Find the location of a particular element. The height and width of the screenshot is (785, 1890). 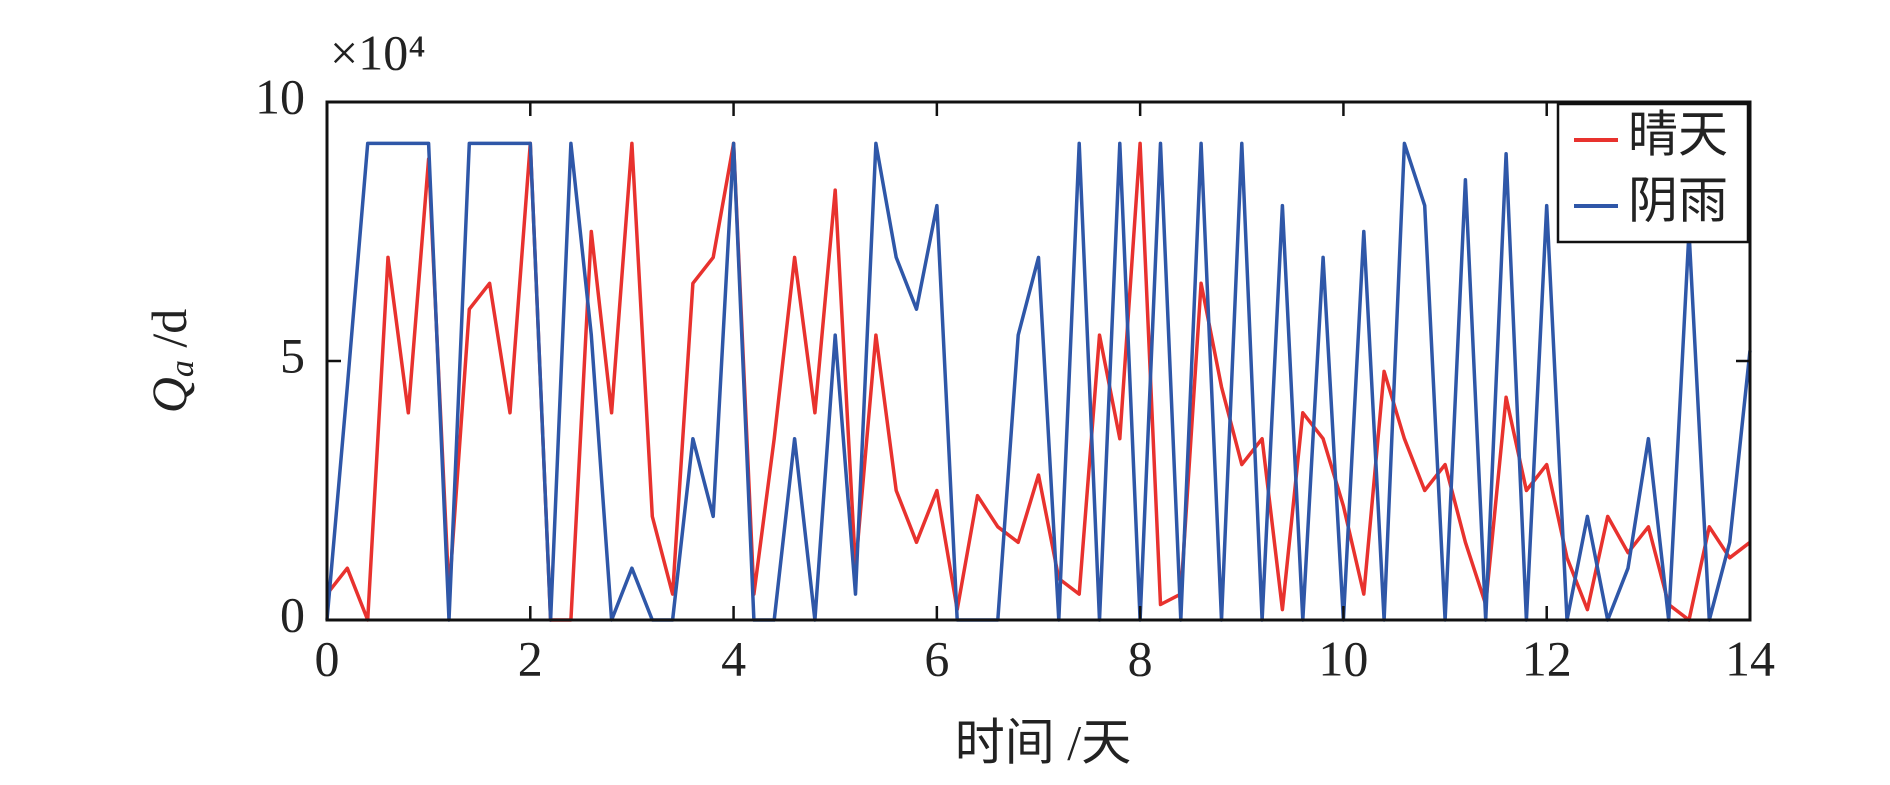

y-label-subscript: a is located at coordinates (182, 368).